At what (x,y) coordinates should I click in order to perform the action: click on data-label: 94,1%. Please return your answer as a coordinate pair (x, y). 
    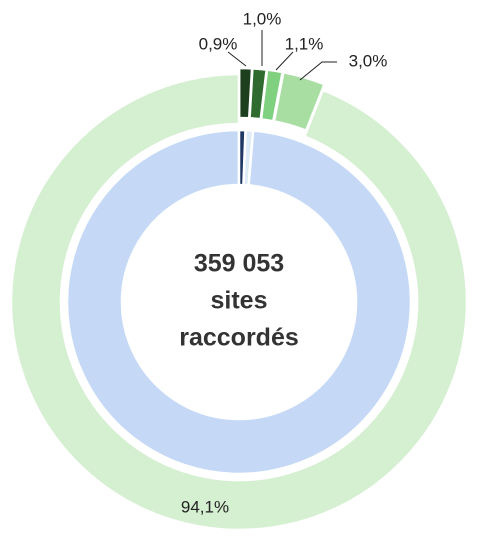
    Looking at the image, I should click on (205, 506).